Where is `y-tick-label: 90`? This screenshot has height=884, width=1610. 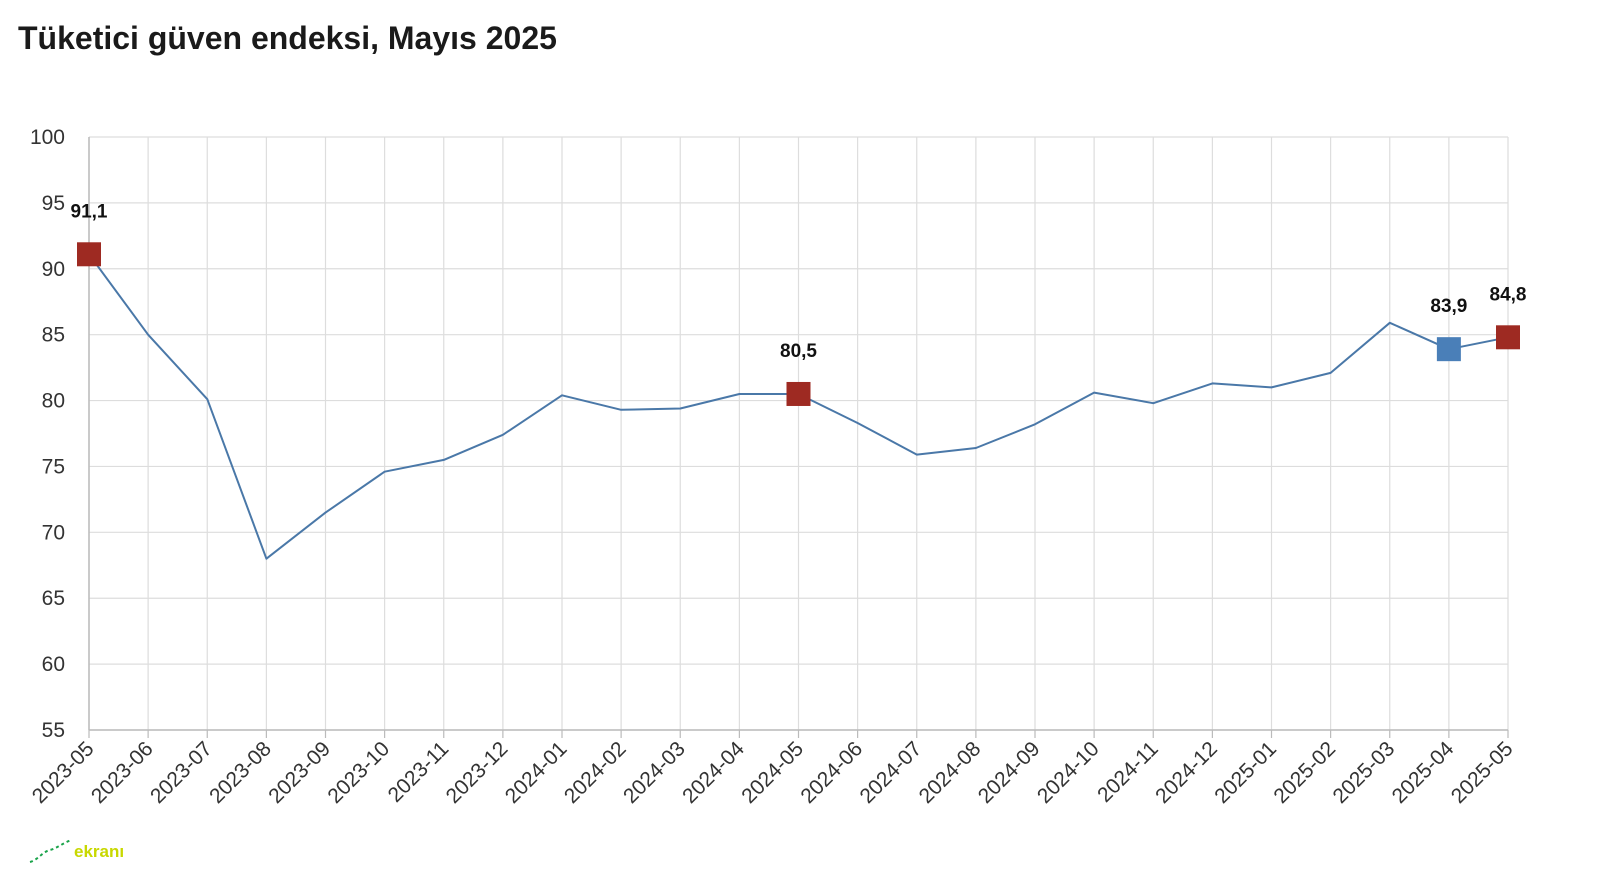
y-tick-label: 90 is located at coordinates (53, 269).